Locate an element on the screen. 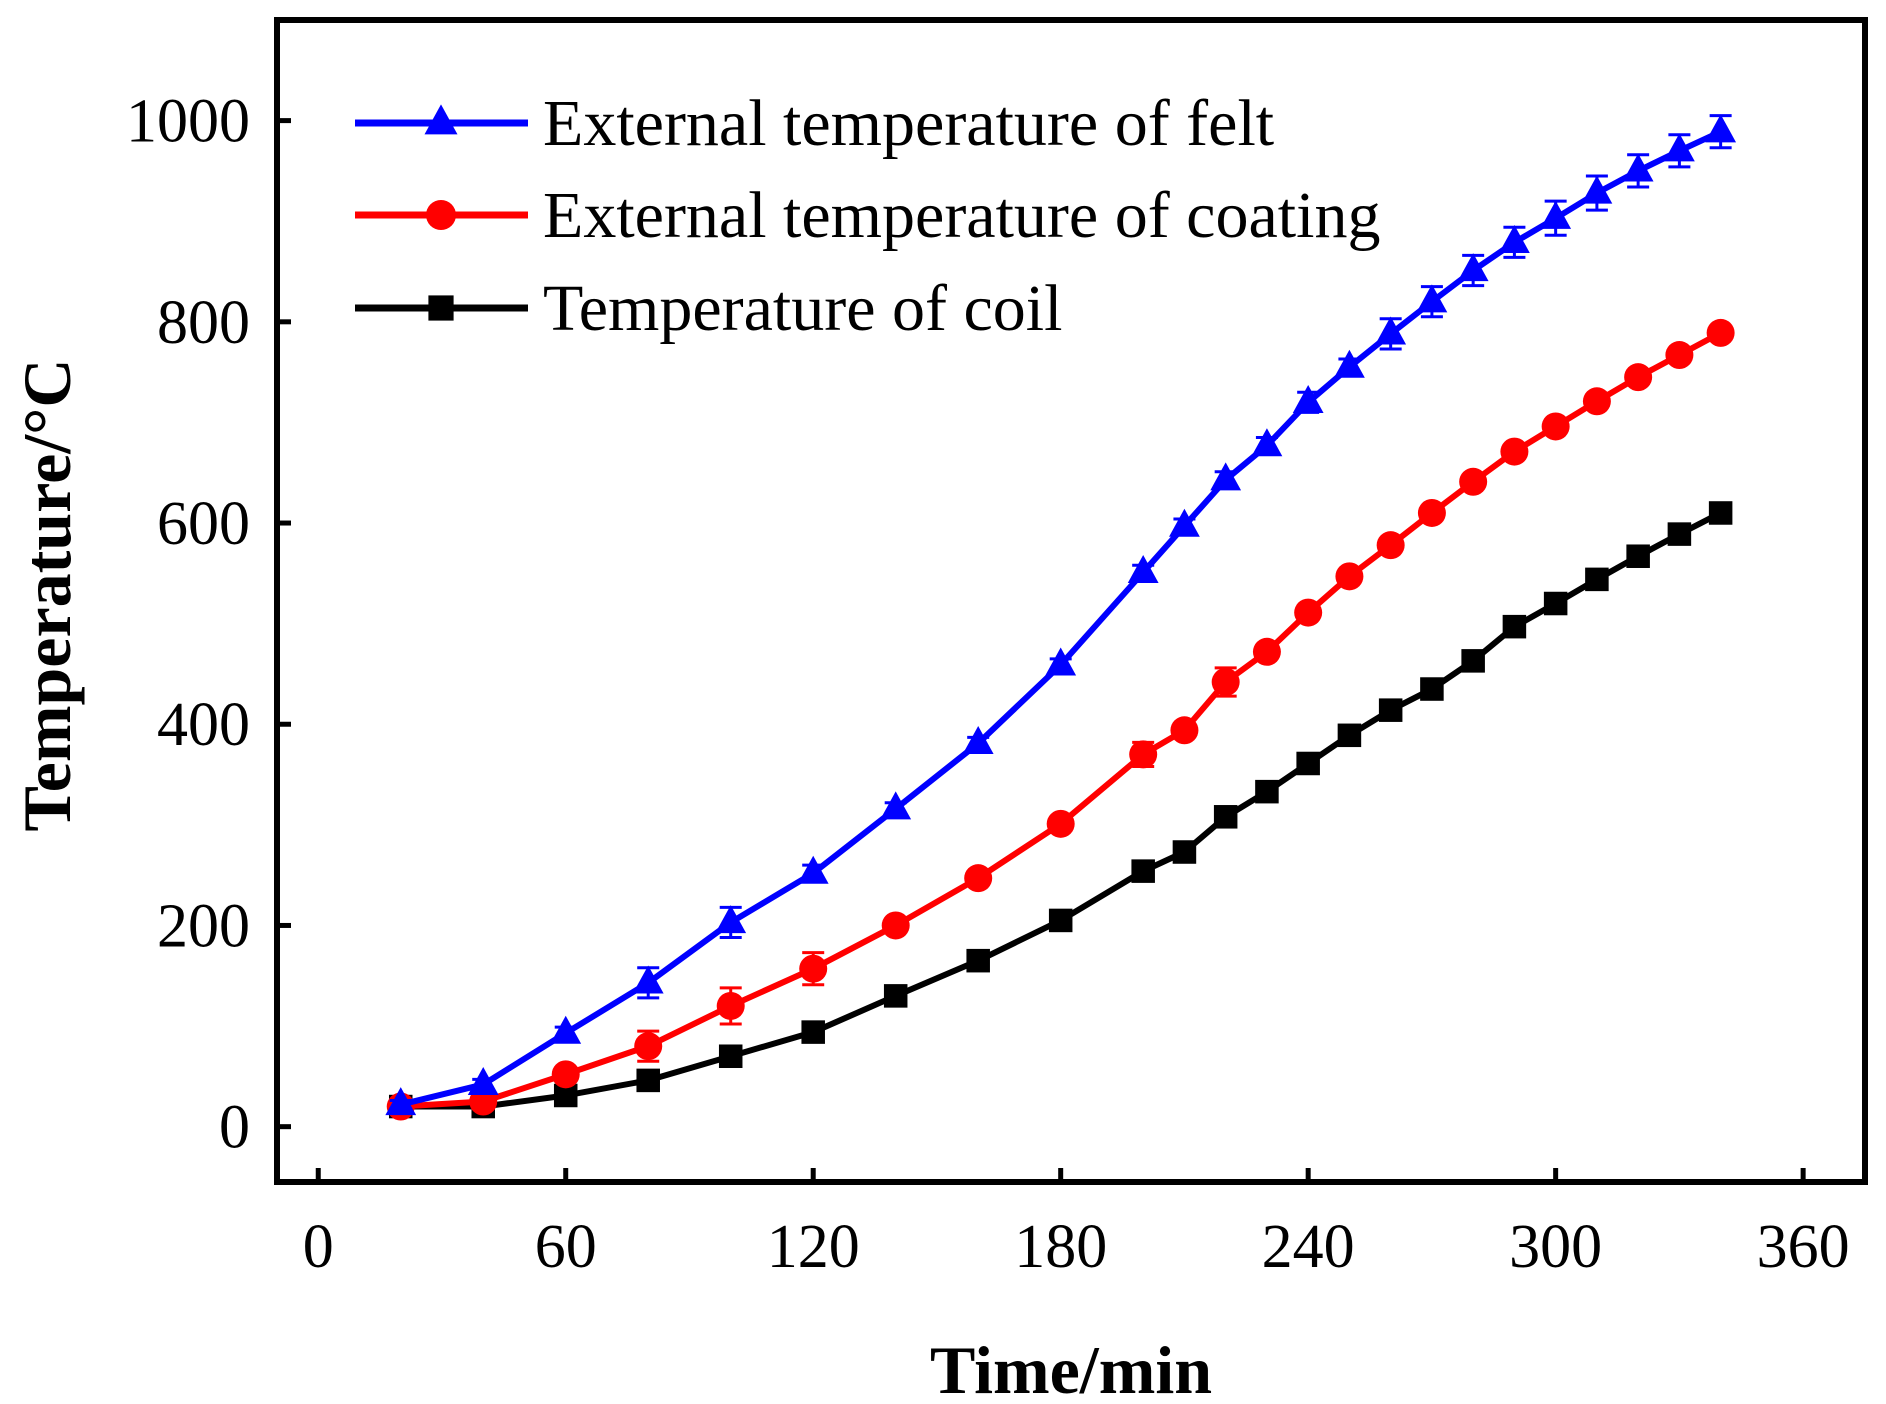 Image resolution: width=1886 pixels, height=1404 pixels. y-tick-label: 0 is located at coordinates (234, 1128).